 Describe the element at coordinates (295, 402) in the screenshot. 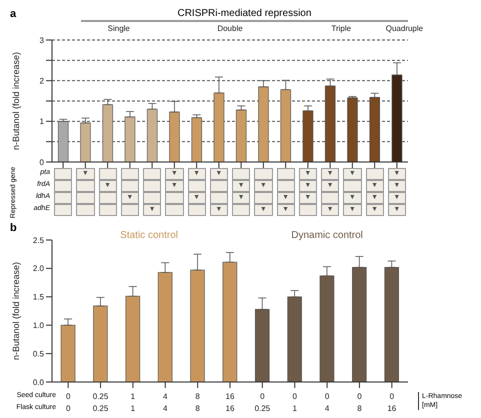

I see `x-tick-label: 0 1` at that location.